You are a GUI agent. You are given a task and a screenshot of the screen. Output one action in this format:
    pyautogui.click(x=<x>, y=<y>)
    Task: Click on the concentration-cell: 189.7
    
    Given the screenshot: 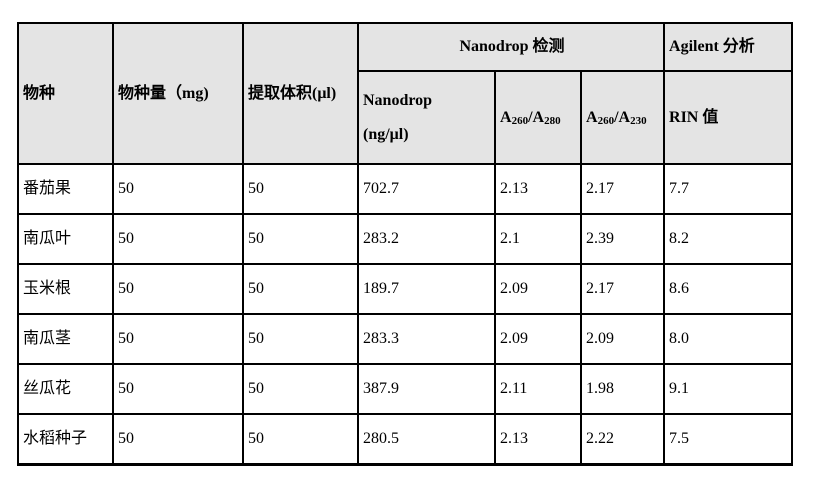 What is the action you would take?
    pyautogui.click(x=426, y=289)
    